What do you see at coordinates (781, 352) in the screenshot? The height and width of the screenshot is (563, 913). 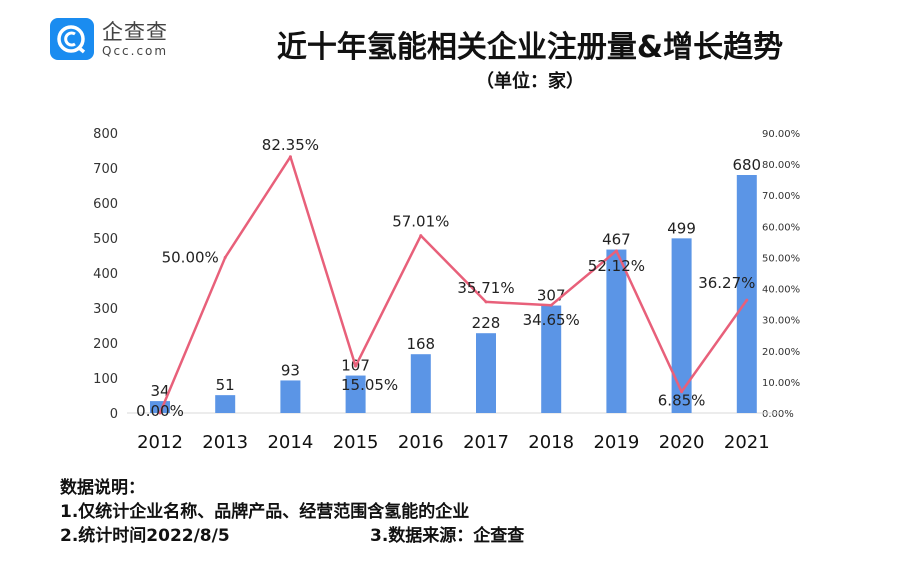 I see `right-axis-tick-label: 20.00%` at bounding box center [781, 352].